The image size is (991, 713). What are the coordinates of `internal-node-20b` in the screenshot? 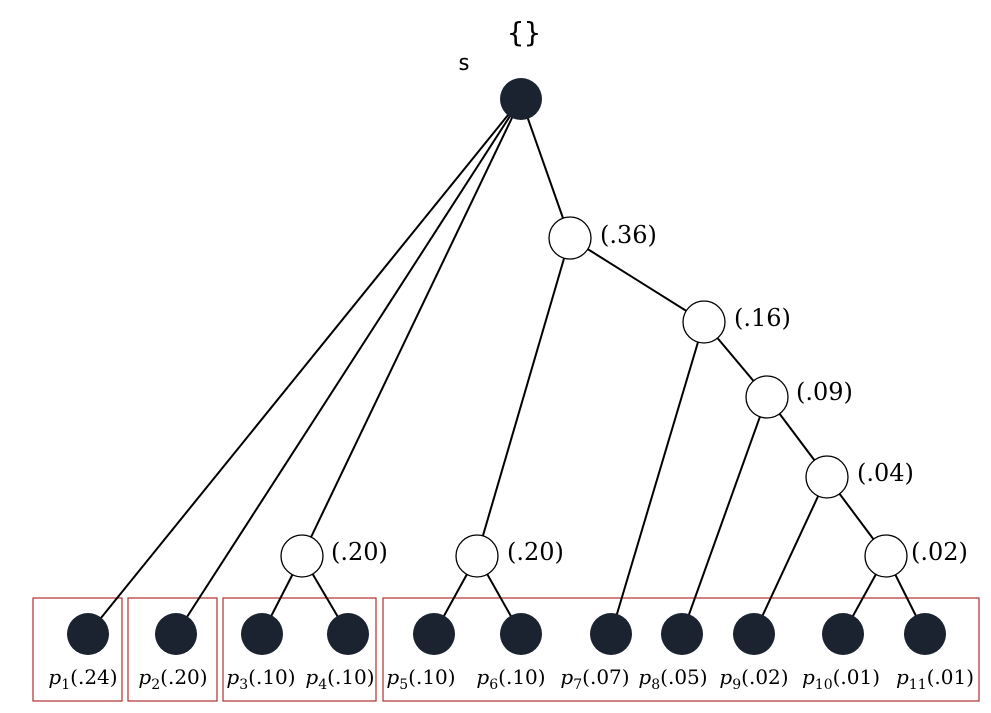 It's located at (477, 556).